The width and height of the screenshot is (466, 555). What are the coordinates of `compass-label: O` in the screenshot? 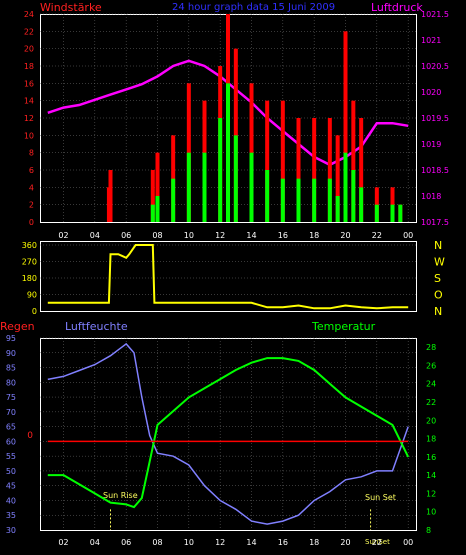 It's located at (438, 295).